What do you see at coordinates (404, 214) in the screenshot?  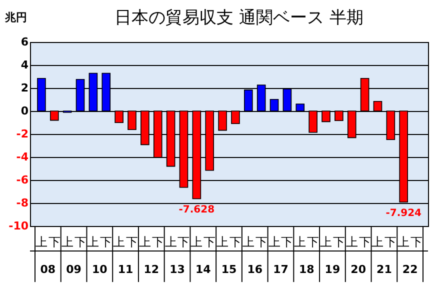 I see `data-label: -7.924` at bounding box center [404, 214].